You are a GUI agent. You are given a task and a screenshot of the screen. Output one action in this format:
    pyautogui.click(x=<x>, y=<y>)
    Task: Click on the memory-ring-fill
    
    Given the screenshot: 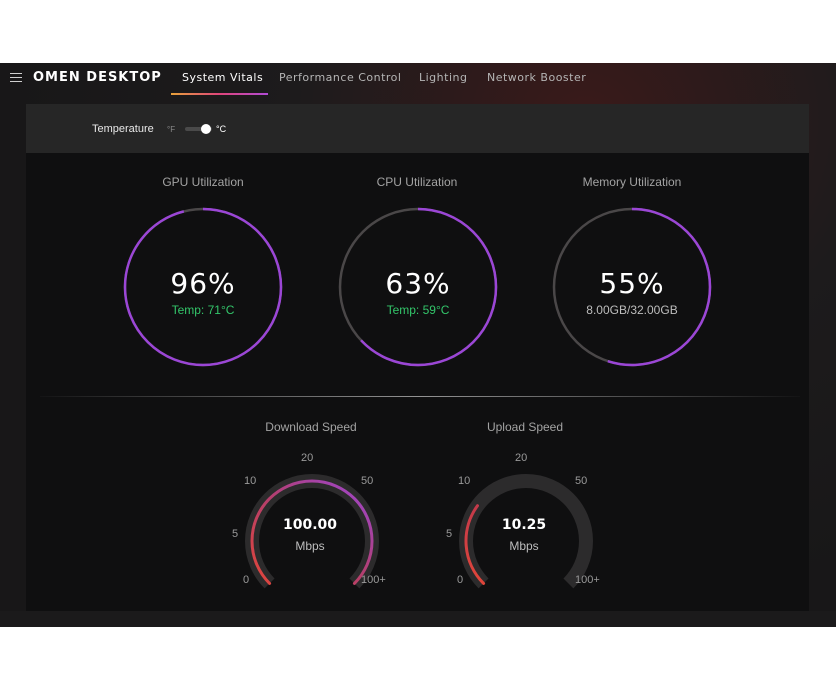 What is the action you would take?
    pyautogui.click(x=632, y=287)
    